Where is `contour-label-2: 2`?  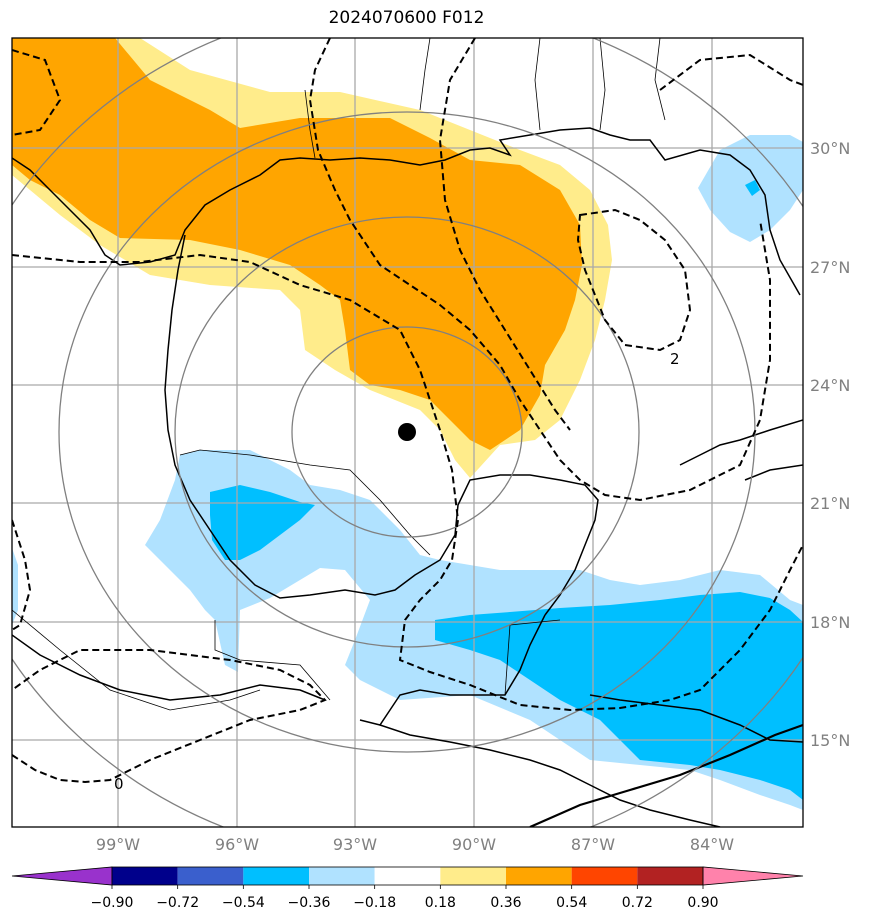
contour-label-2: 2 is located at coordinates (675, 359).